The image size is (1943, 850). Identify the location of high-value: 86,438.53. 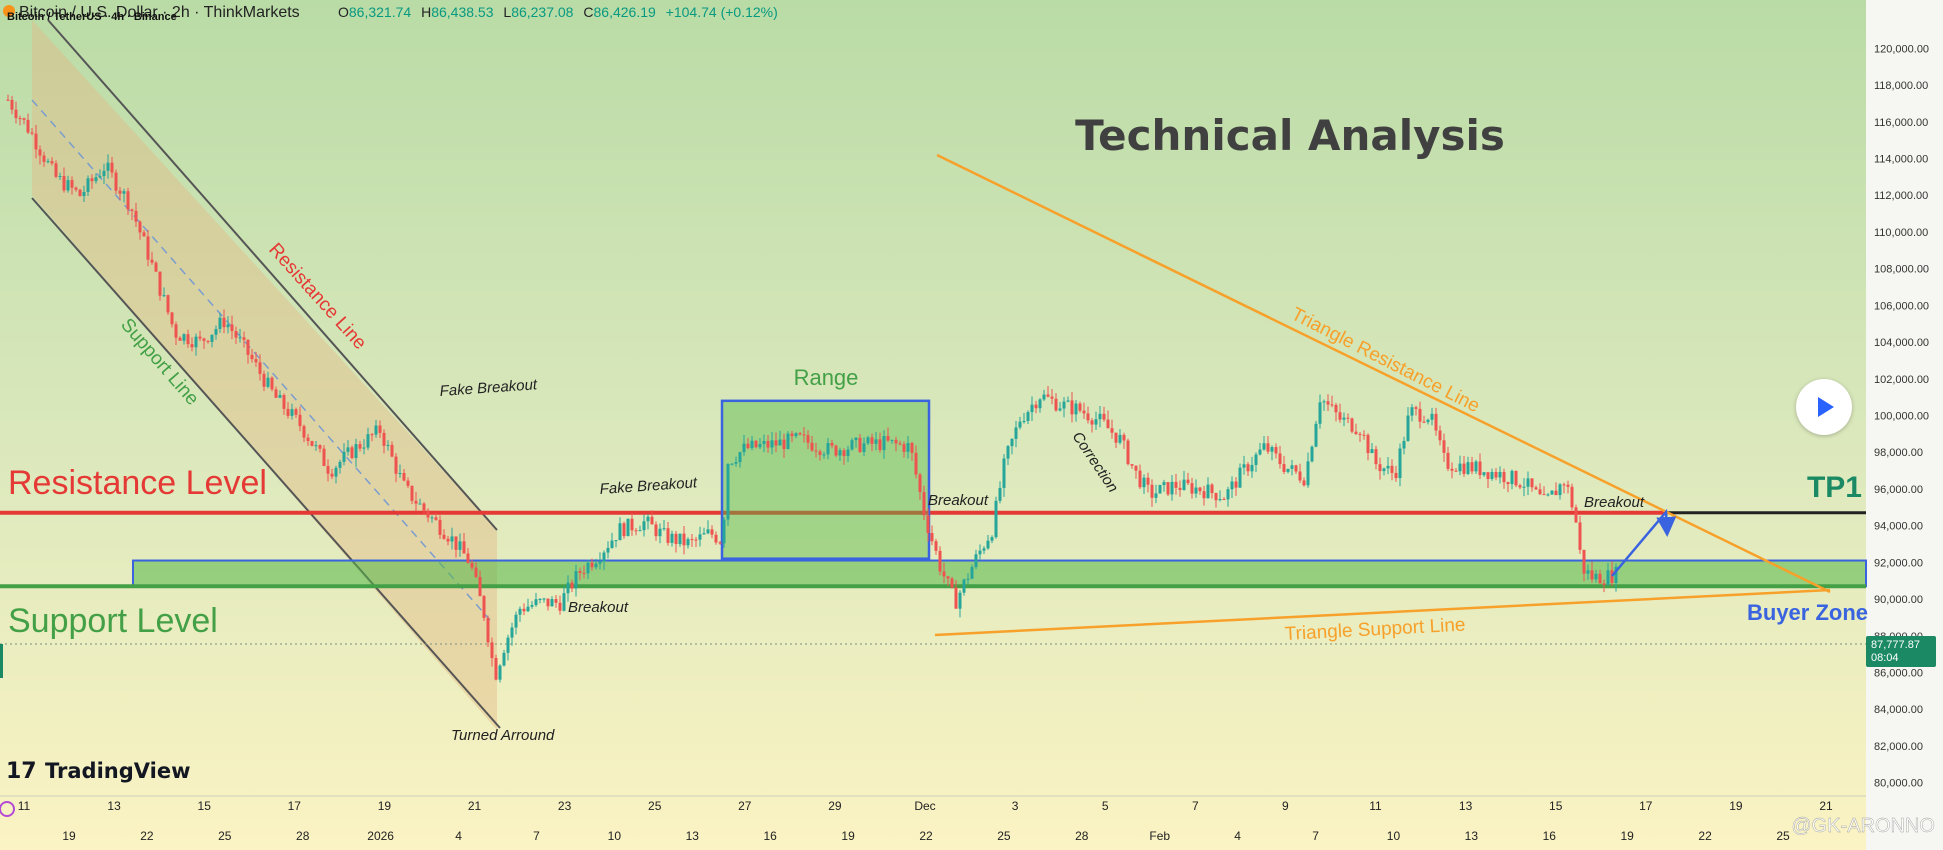
(462, 12).